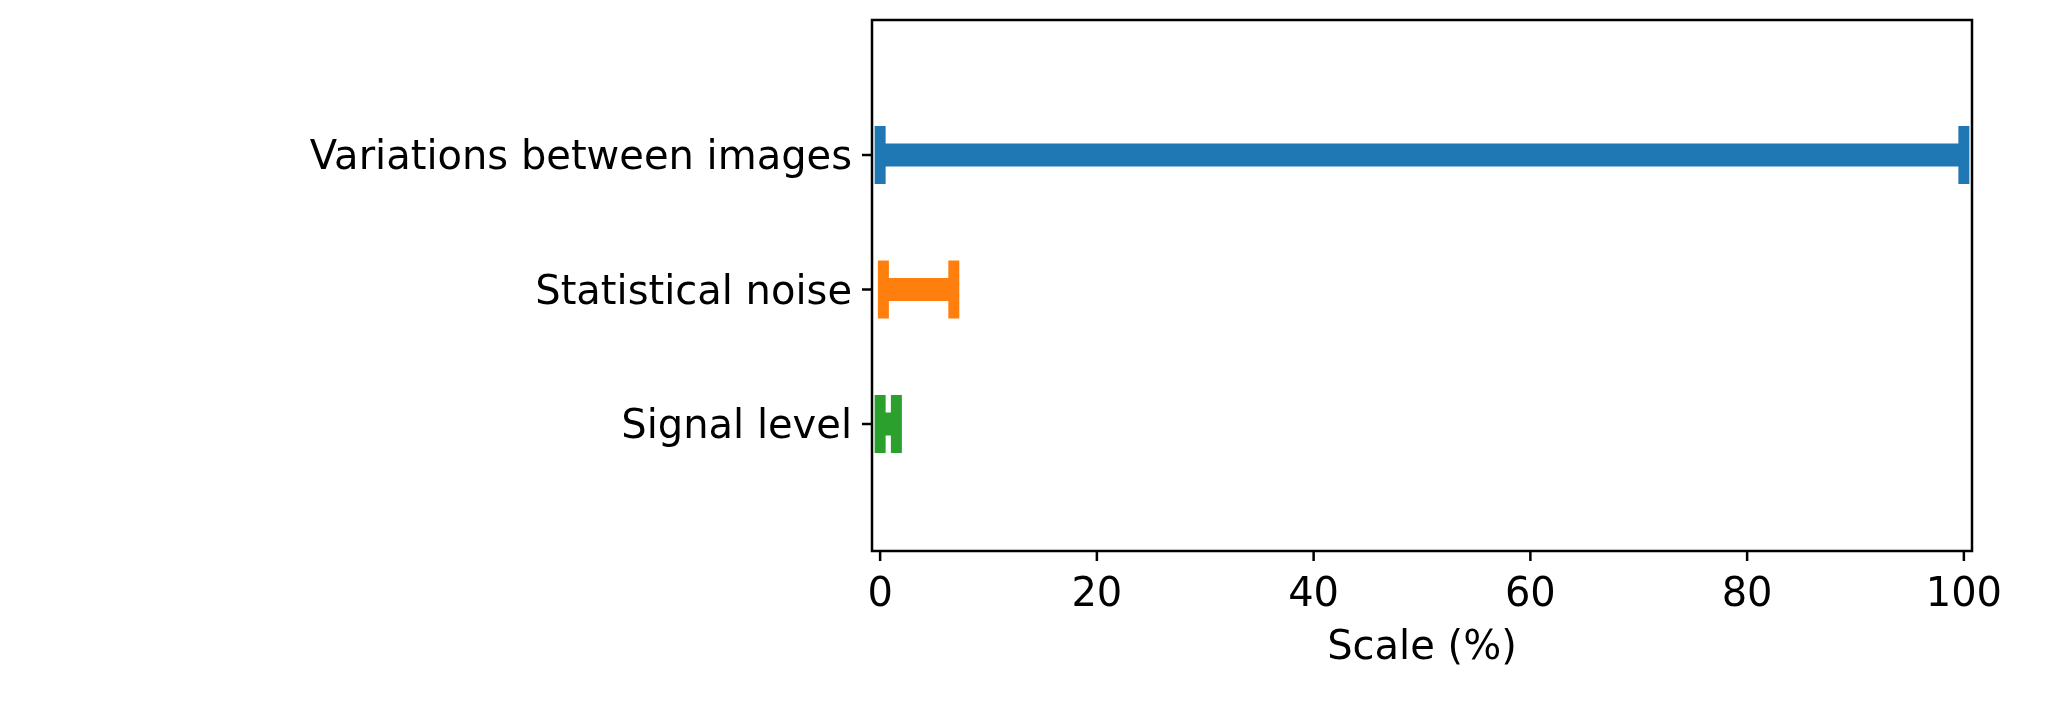 The height and width of the screenshot is (726, 2065). I want to click on x-tick-label: 0, so click(880, 592).